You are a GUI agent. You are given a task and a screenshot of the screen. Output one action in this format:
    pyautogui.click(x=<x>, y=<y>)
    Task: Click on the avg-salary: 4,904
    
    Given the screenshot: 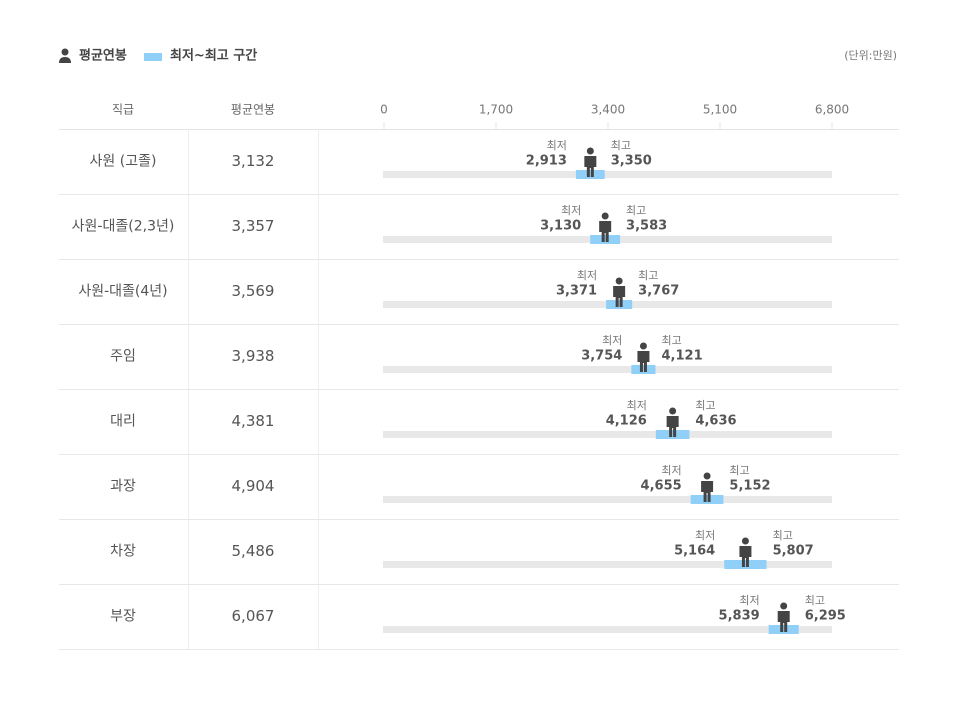 What is the action you would take?
    pyautogui.click(x=253, y=486)
    